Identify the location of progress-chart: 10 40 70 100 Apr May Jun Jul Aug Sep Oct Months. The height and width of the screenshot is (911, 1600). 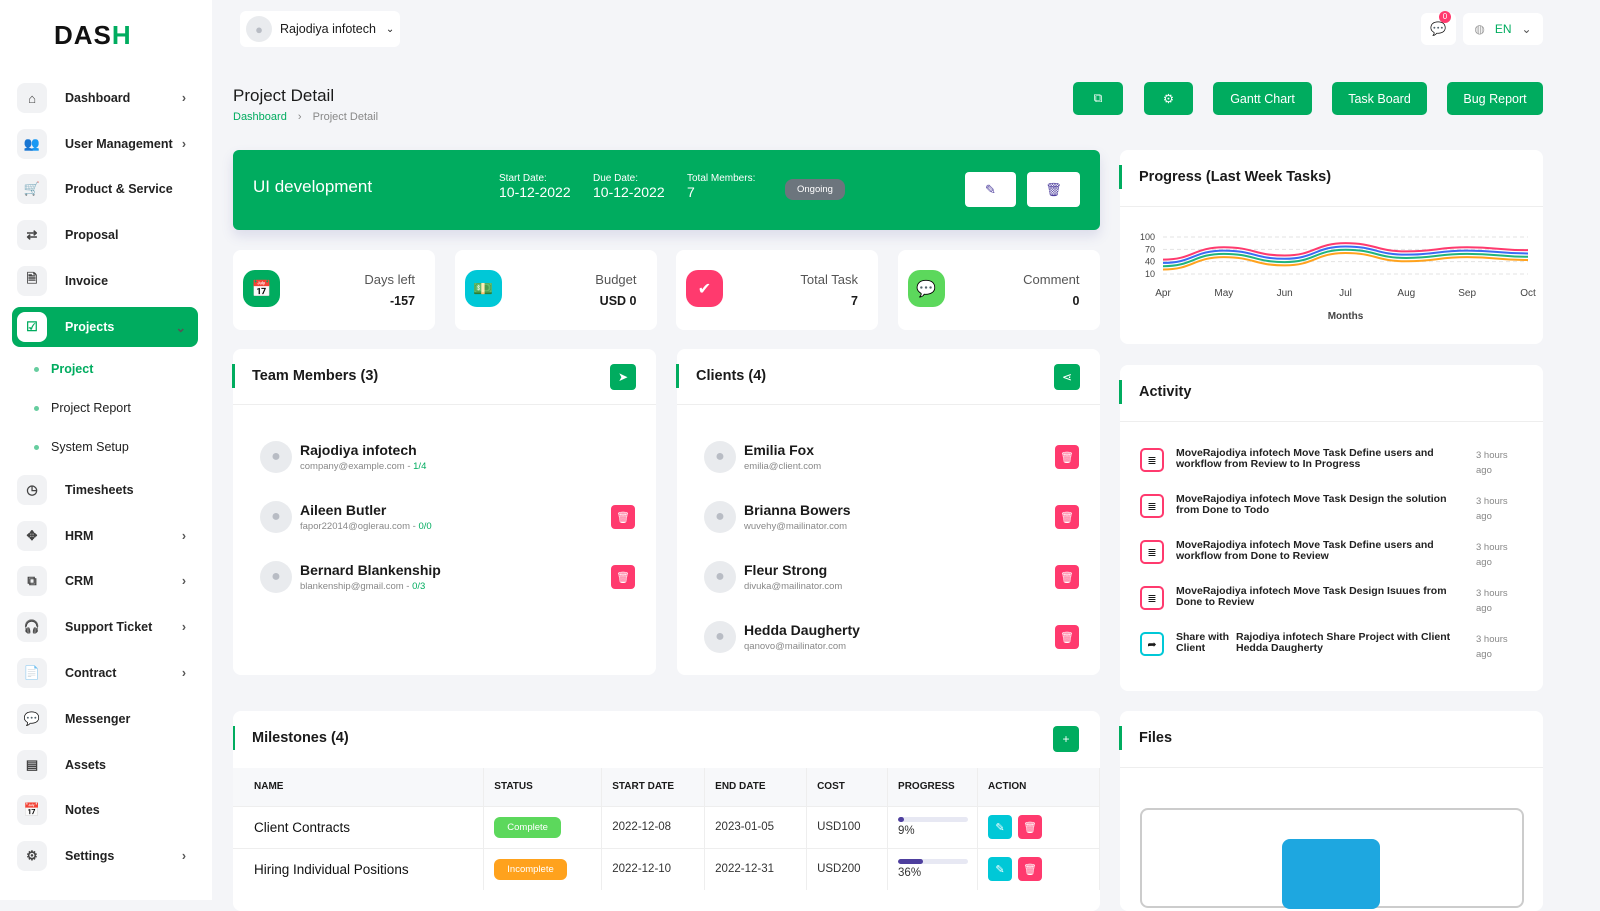
(1338, 277).